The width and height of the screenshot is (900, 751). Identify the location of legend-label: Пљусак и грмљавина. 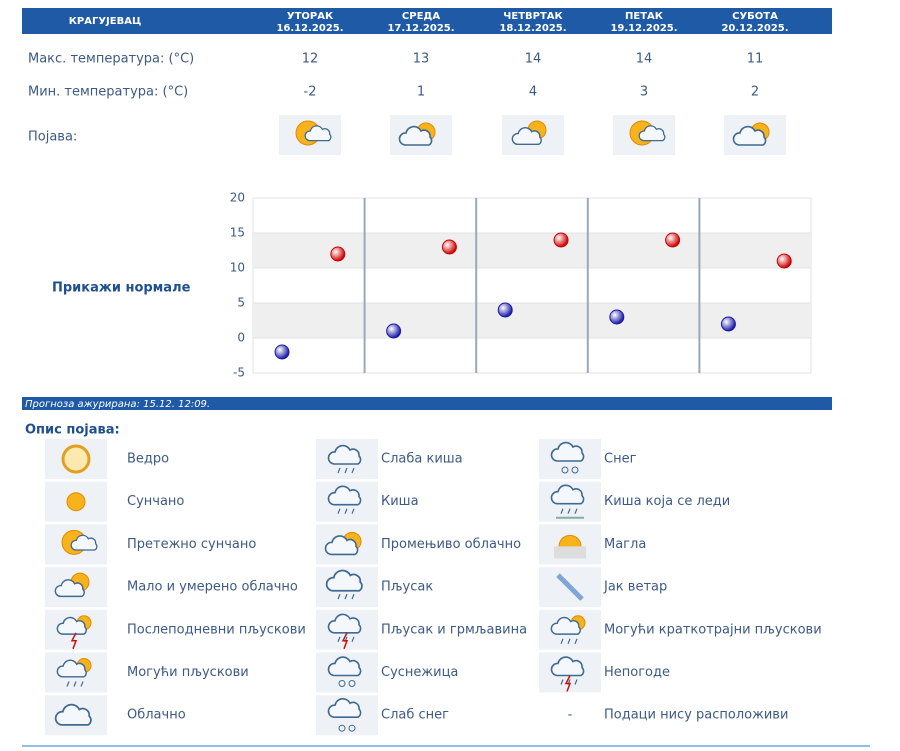
(454, 629).